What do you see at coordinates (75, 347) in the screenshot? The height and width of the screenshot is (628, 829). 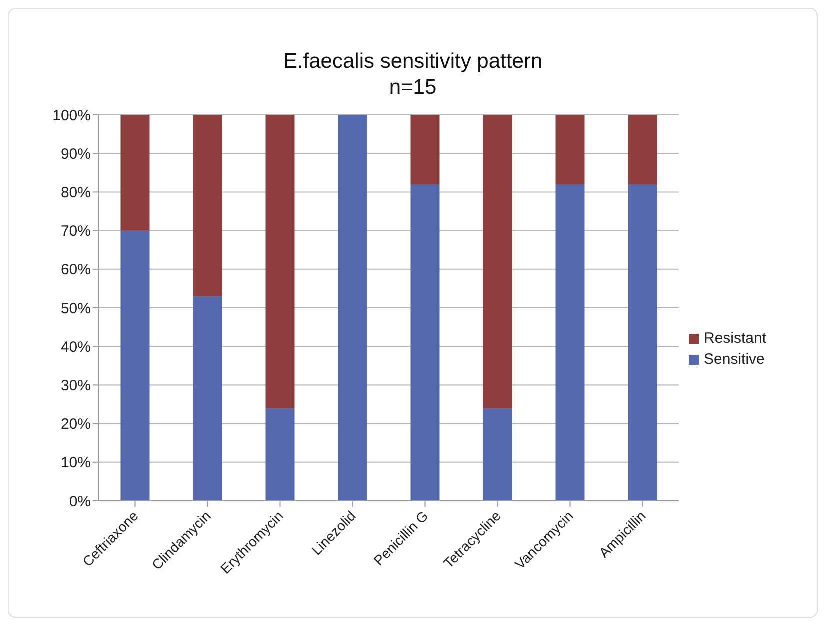 I see `y-tick-label: 40%` at bounding box center [75, 347].